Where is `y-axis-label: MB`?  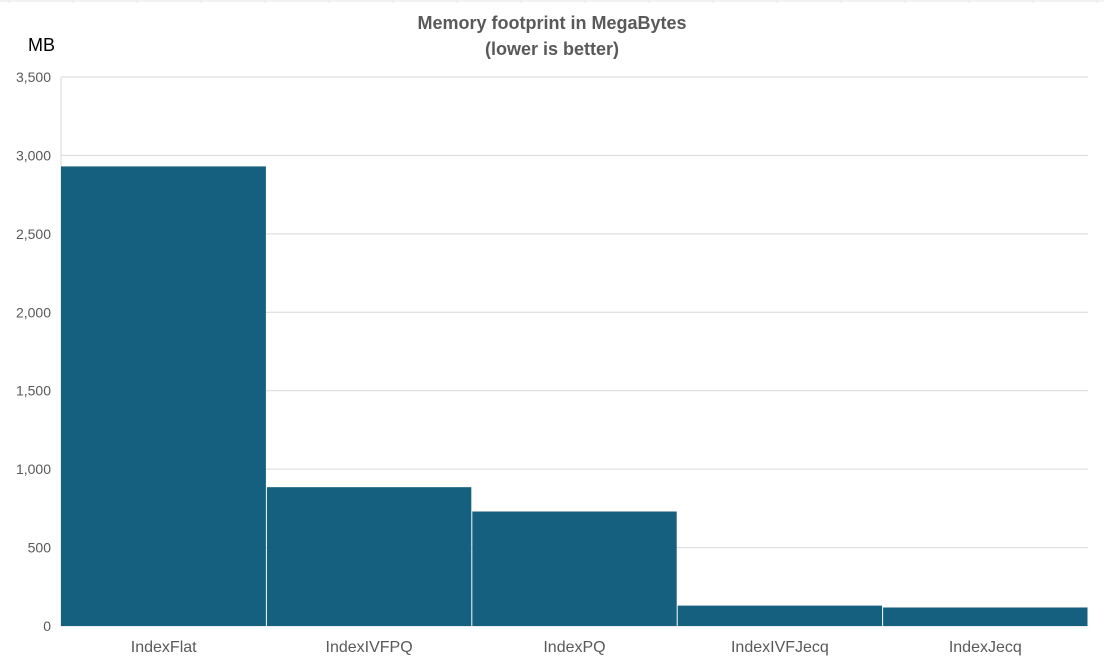 y-axis-label: MB is located at coordinates (41, 45).